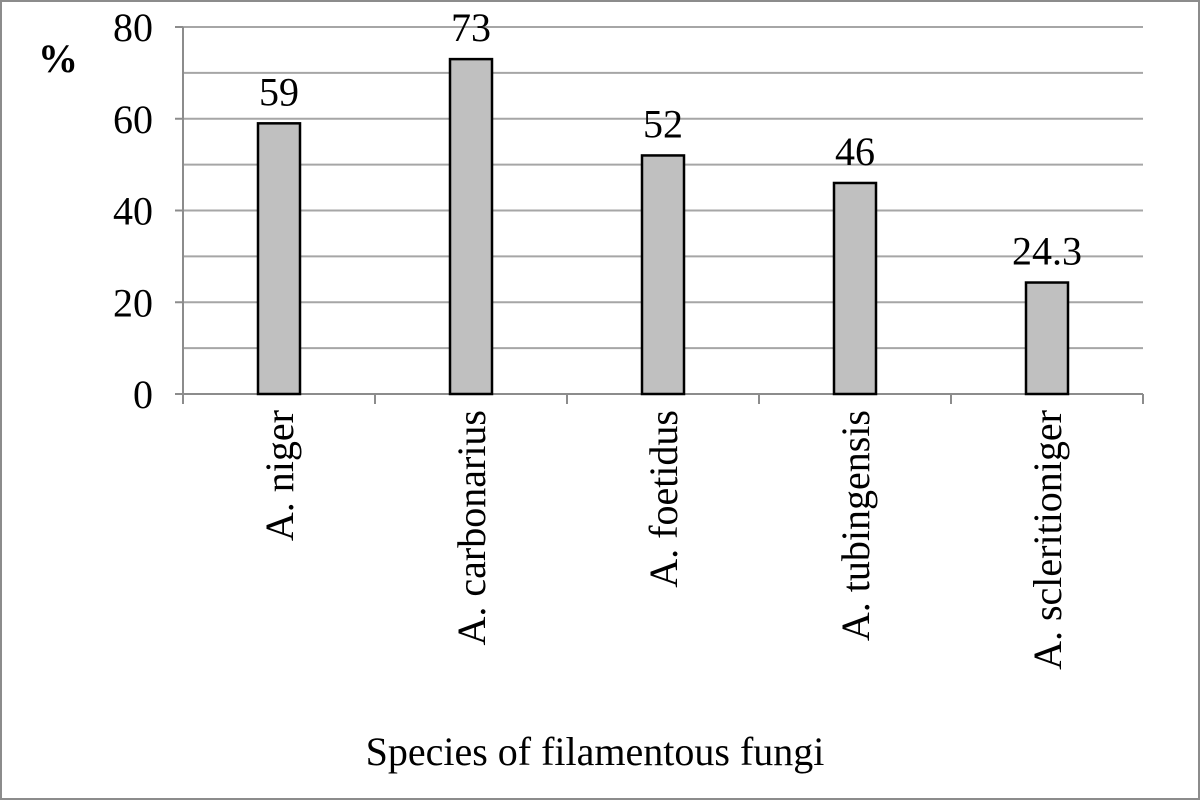 Image resolution: width=1200 pixels, height=800 pixels. What do you see at coordinates (663, 499) in the screenshot?
I see `x-tick-label: A. foetidus` at bounding box center [663, 499].